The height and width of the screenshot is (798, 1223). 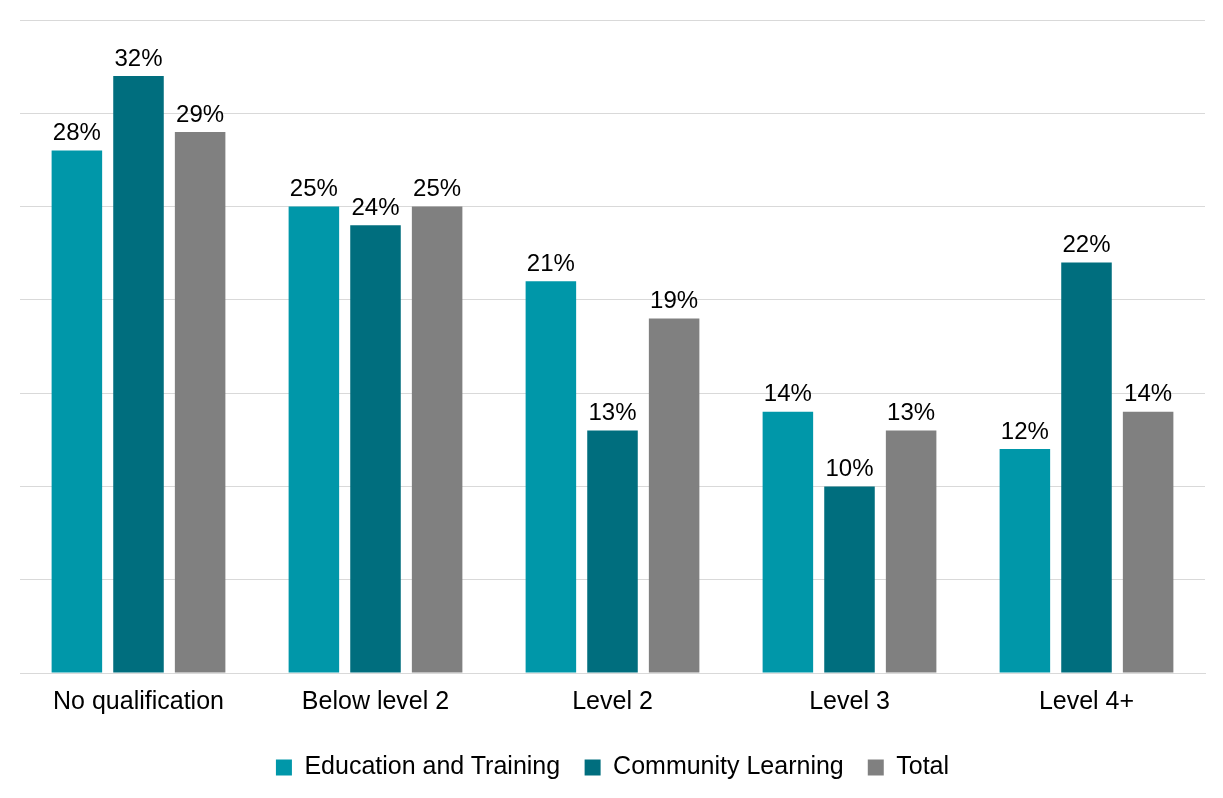 I want to click on x-tick-label: Below level 2, so click(x=375, y=699).